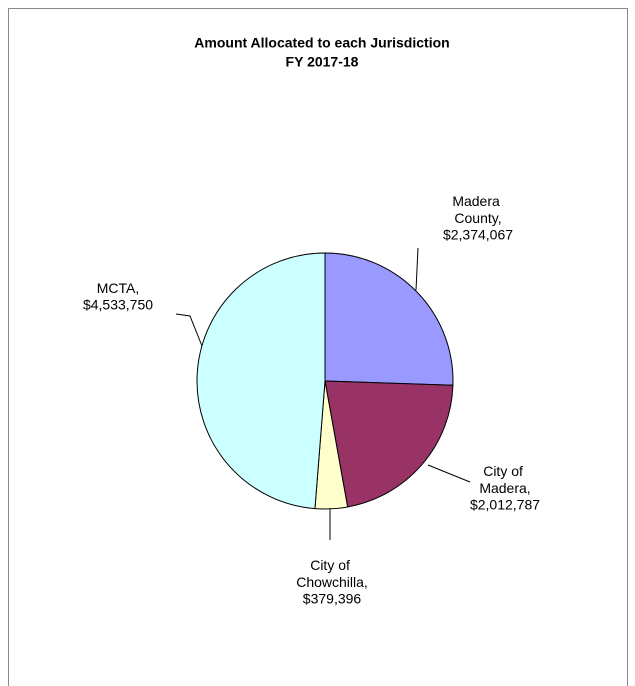 The height and width of the screenshot is (686, 635). What do you see at coordinates (321, 43) in the screenshot?
I see `chart-title: Amount Allocated to each Jurisdiction` at bounding box center [321, 43].